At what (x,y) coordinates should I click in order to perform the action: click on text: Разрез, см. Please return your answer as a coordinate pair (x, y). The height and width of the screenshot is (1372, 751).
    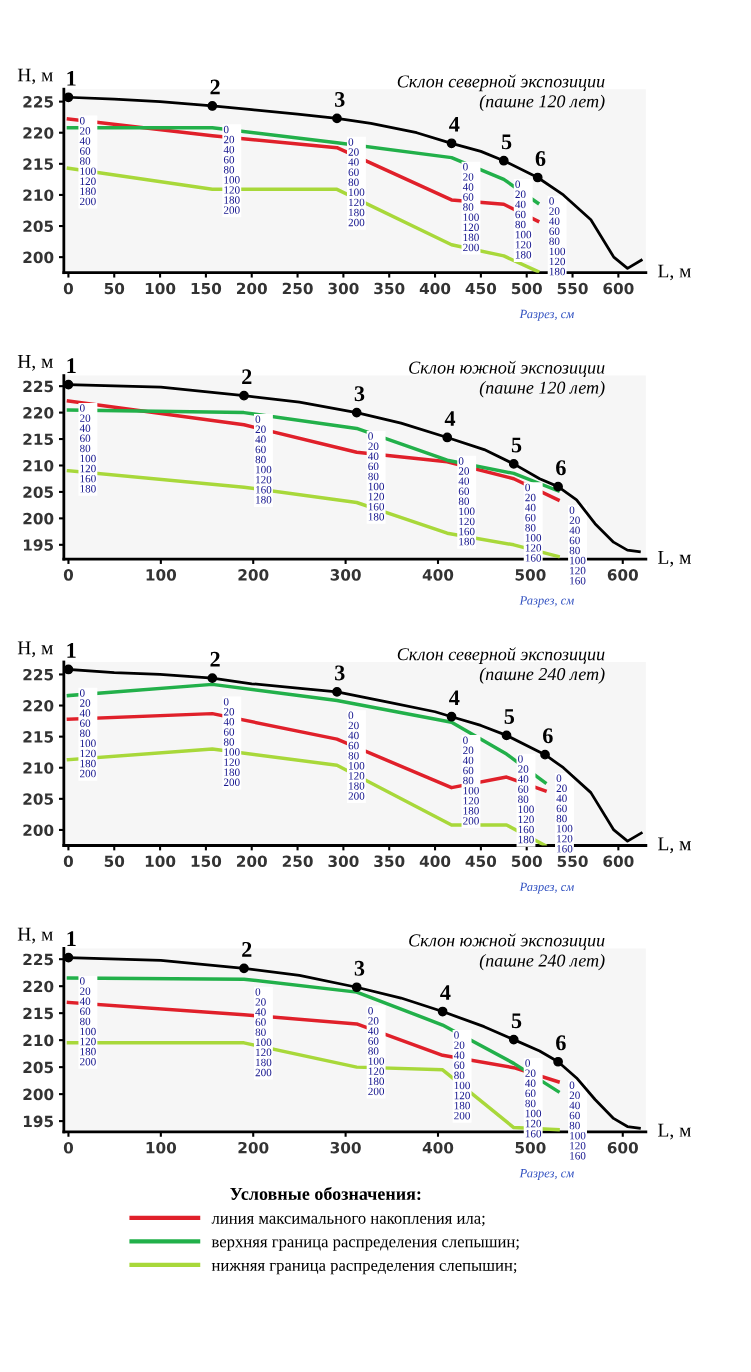
    Looking at the image, I should click on (546, 888).